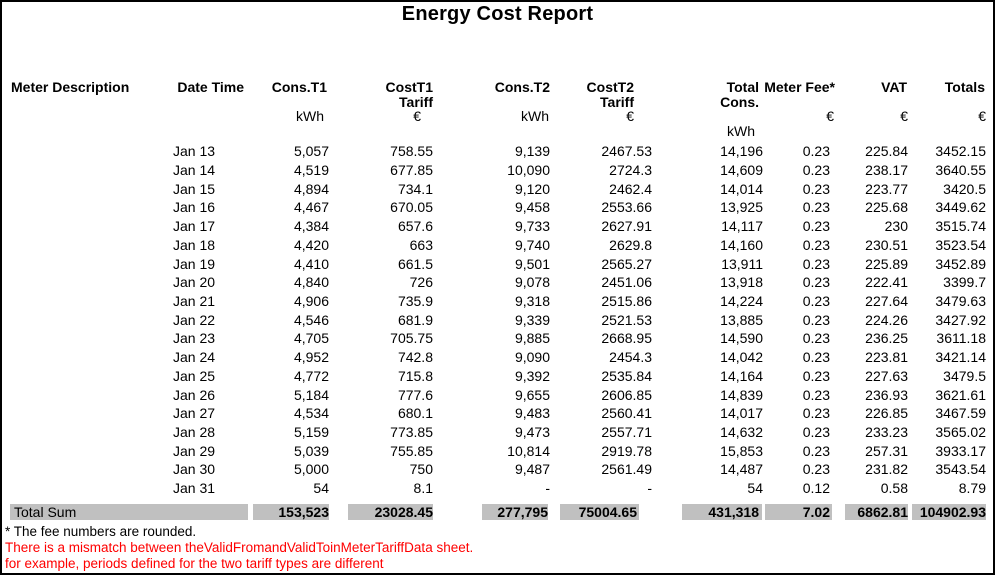  I want to click on col-header-cons-t1: Cons.T1 kWh, so click(299, 102).